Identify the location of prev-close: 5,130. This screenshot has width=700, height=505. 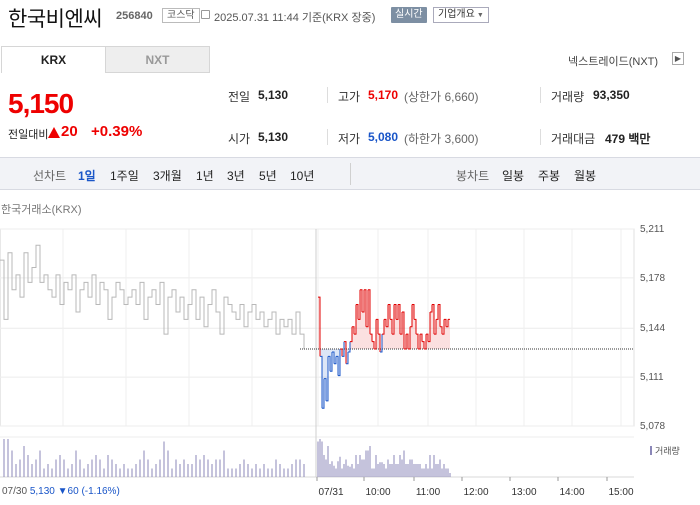
(42, 491).